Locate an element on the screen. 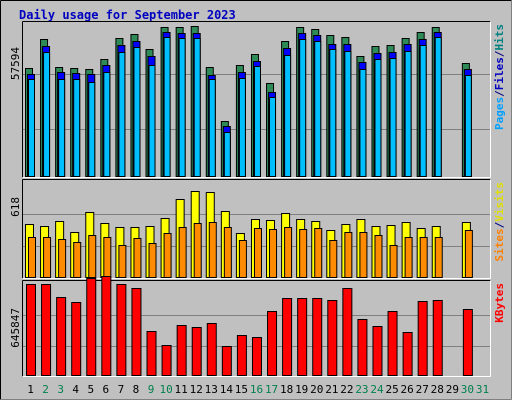  panel-top-max-label: 57594 is located at coordinates (15, 63).